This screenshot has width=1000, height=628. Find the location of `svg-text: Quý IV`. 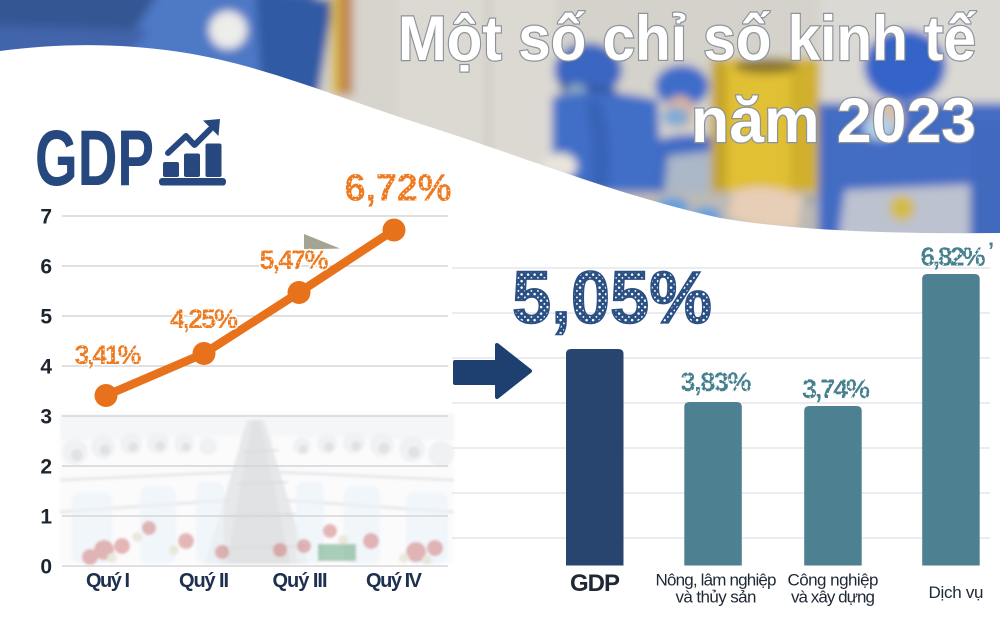

svg-text: Quý IV is located at coordinates (394, 581).